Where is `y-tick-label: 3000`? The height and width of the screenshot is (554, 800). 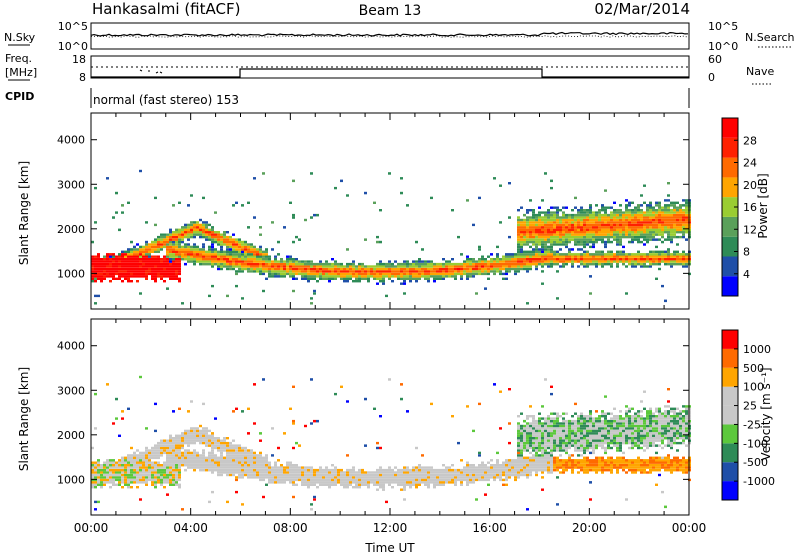
y-tick-label: 3000 is located at coordinates (71, 184).